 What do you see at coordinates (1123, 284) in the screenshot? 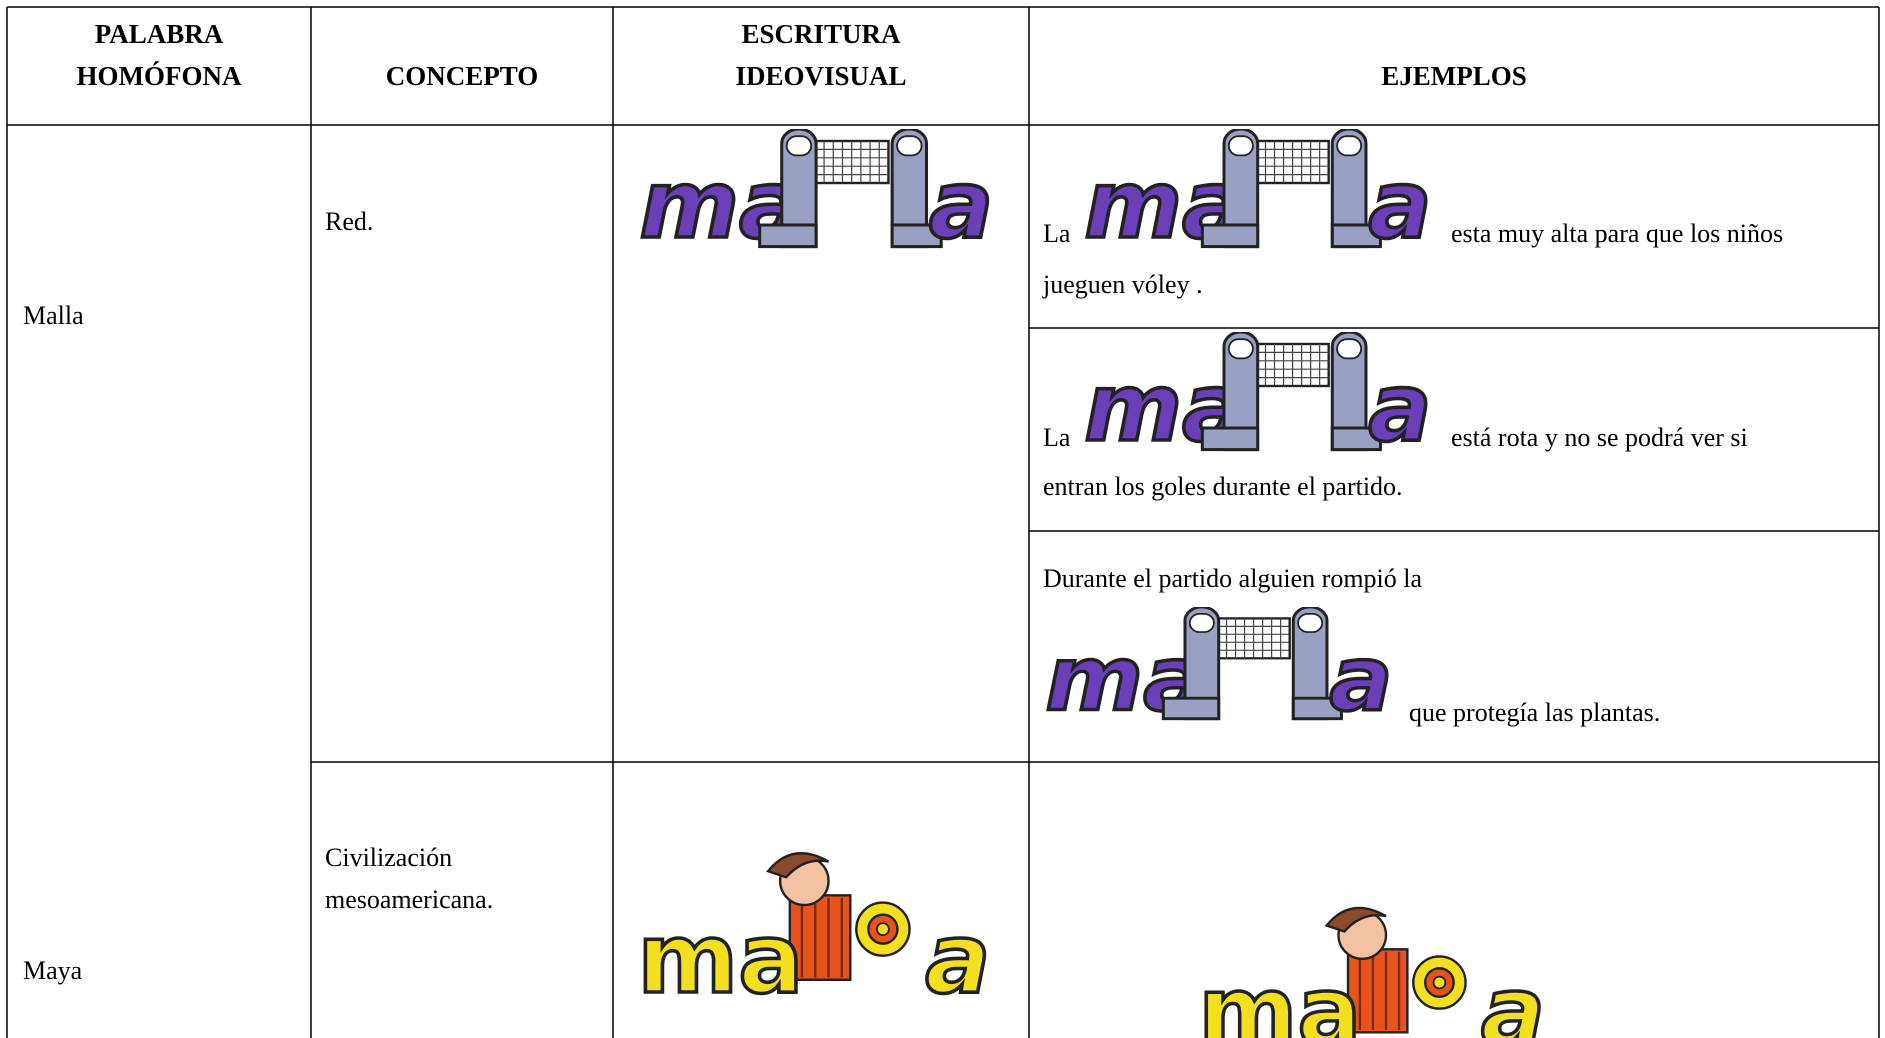
I see `example-text: jueguen vóley .` at bounding box center [1123, 284].